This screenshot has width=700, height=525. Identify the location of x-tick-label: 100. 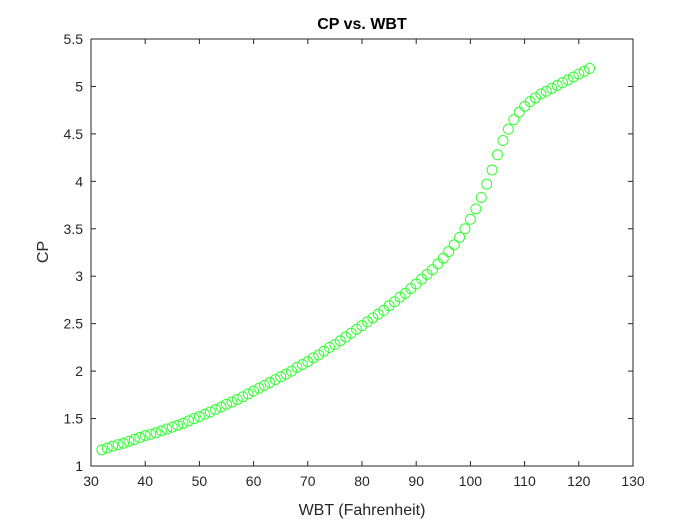
(471, 481).